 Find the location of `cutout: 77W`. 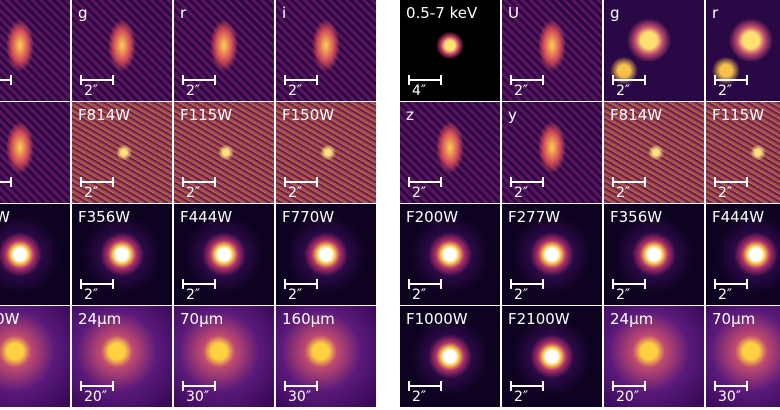

cutout: 77W is located at coordinates (35, 254).